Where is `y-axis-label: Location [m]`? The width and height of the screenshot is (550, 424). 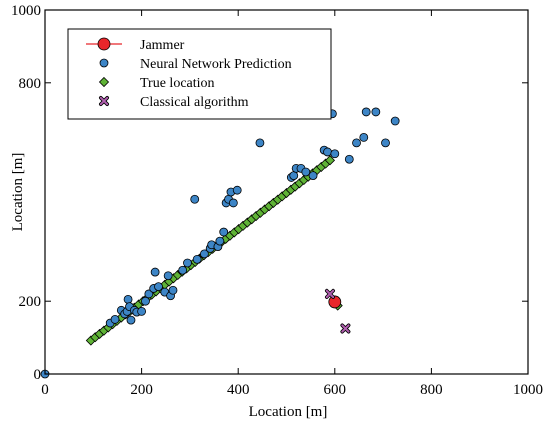 y-axis-label: Location [m] is located at coordinates (18, 192).